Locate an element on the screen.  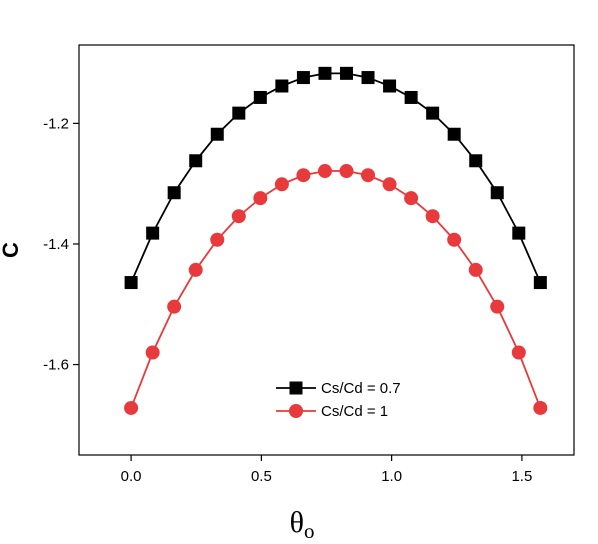
legend-entry-1: Cs/Cd = 1 is located at coordinates (332, 411).